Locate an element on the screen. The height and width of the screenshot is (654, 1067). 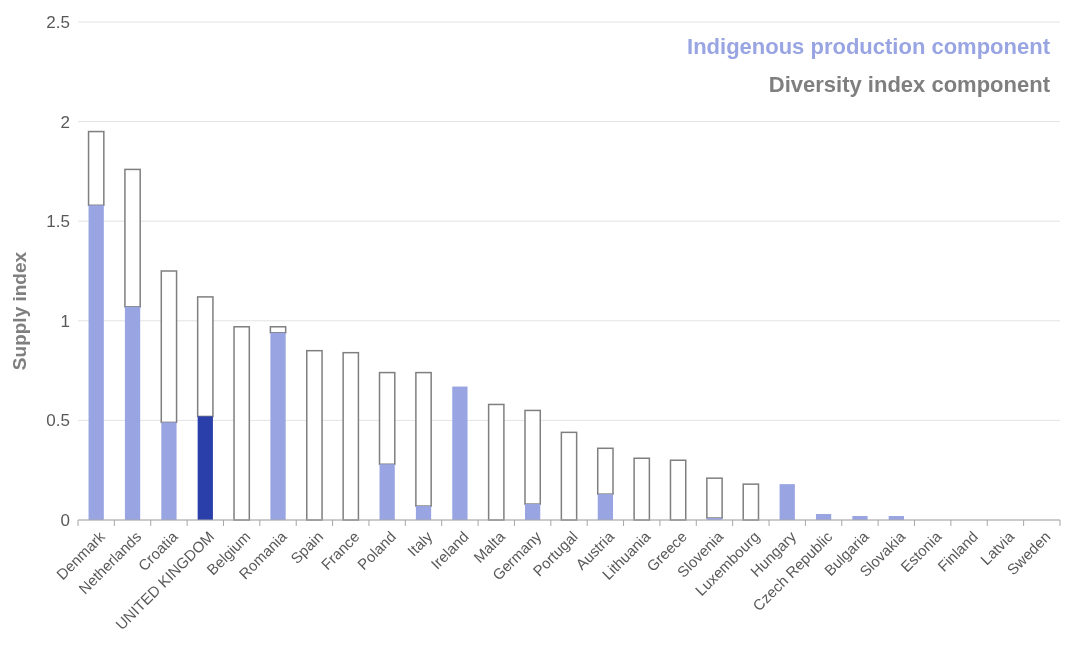
y-tick-label: 2.5 is located at coordinates (58, 22).